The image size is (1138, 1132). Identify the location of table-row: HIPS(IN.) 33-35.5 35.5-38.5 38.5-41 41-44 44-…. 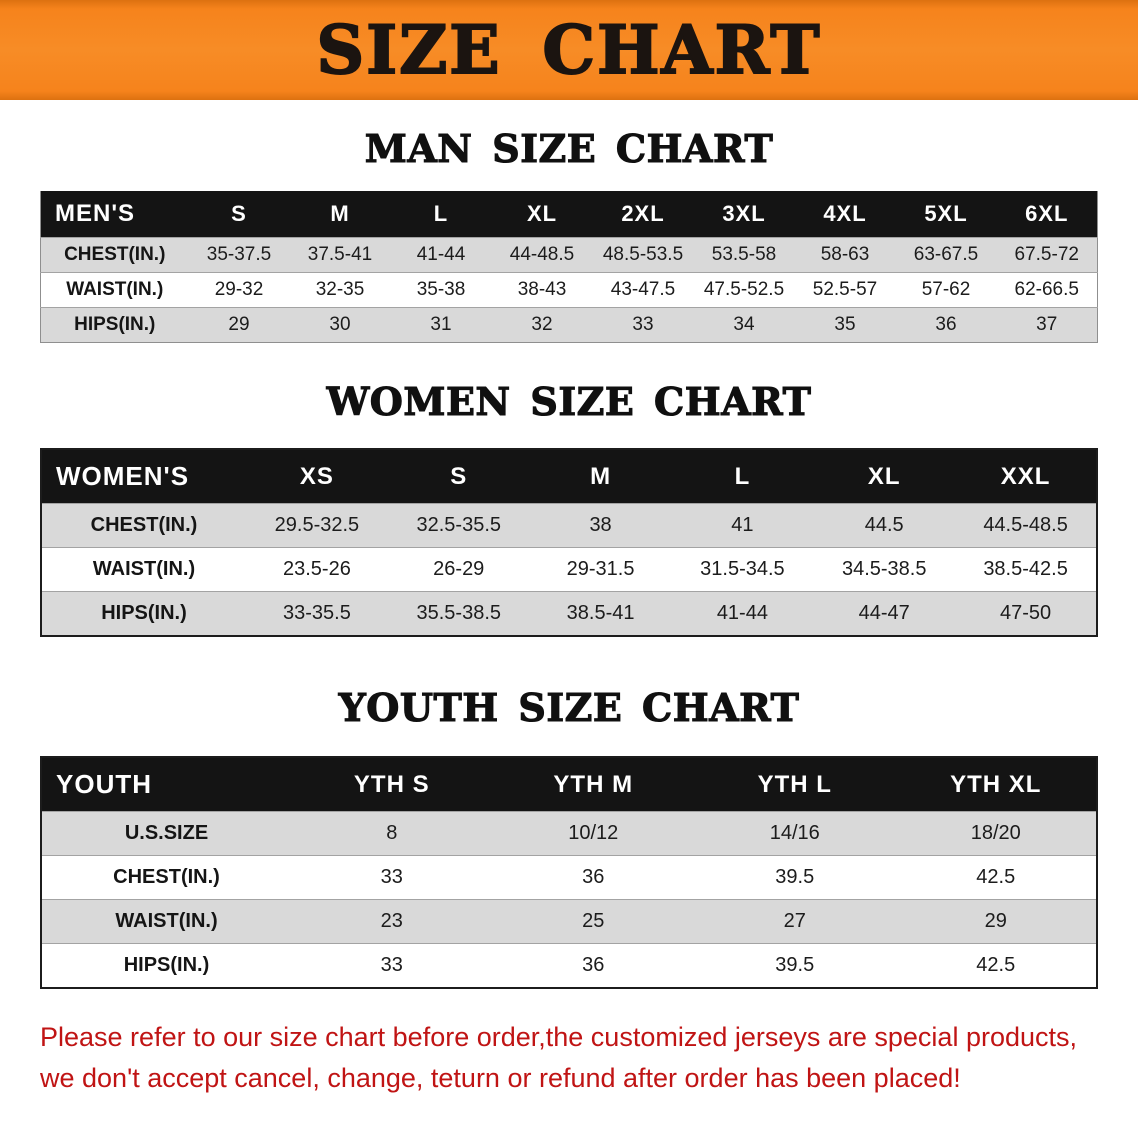
(569, 613).